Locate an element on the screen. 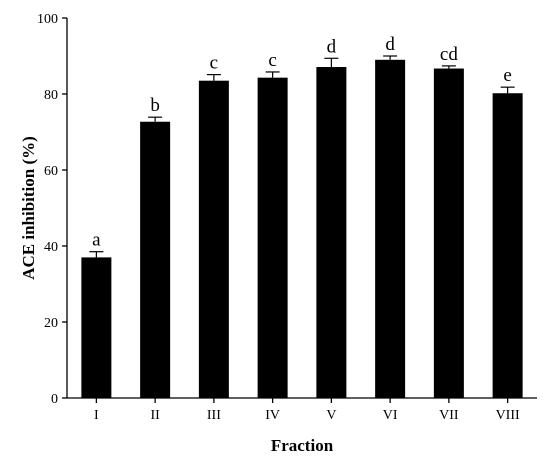 This screenshot has width=550, height=467. y-tick-label-80: 80 is located at coordinates (51, 95).